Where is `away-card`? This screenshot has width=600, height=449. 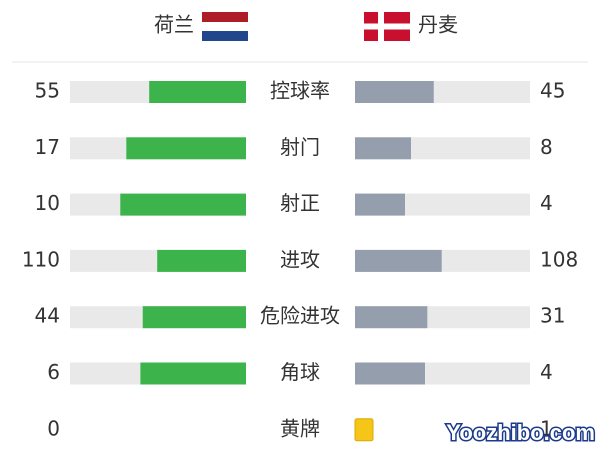
away-card is located at coordinates (364, 430).